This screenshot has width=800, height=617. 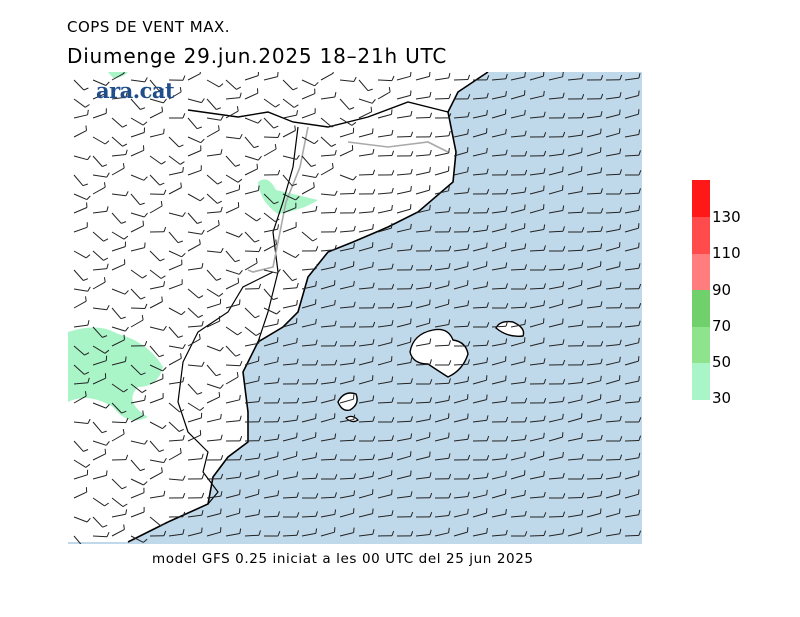 I want to click on border-line, so click(x=278, y=234).